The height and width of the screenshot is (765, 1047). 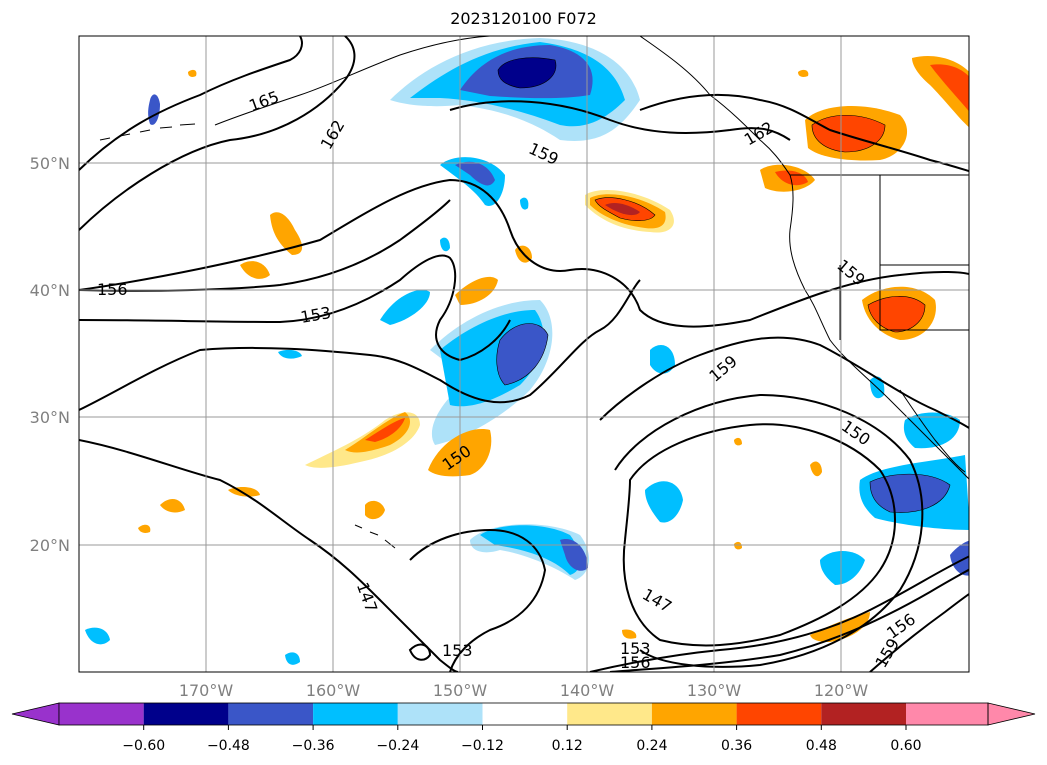 I want to click on lon-tick-label: 170°W, so click(x=206, y=690).